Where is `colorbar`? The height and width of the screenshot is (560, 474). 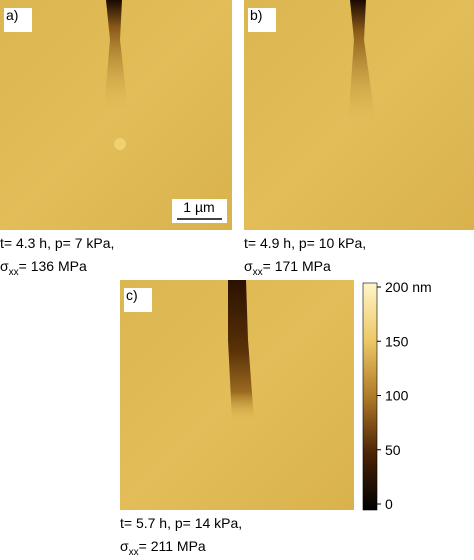
colorbar is located at coordinates (370, 396).